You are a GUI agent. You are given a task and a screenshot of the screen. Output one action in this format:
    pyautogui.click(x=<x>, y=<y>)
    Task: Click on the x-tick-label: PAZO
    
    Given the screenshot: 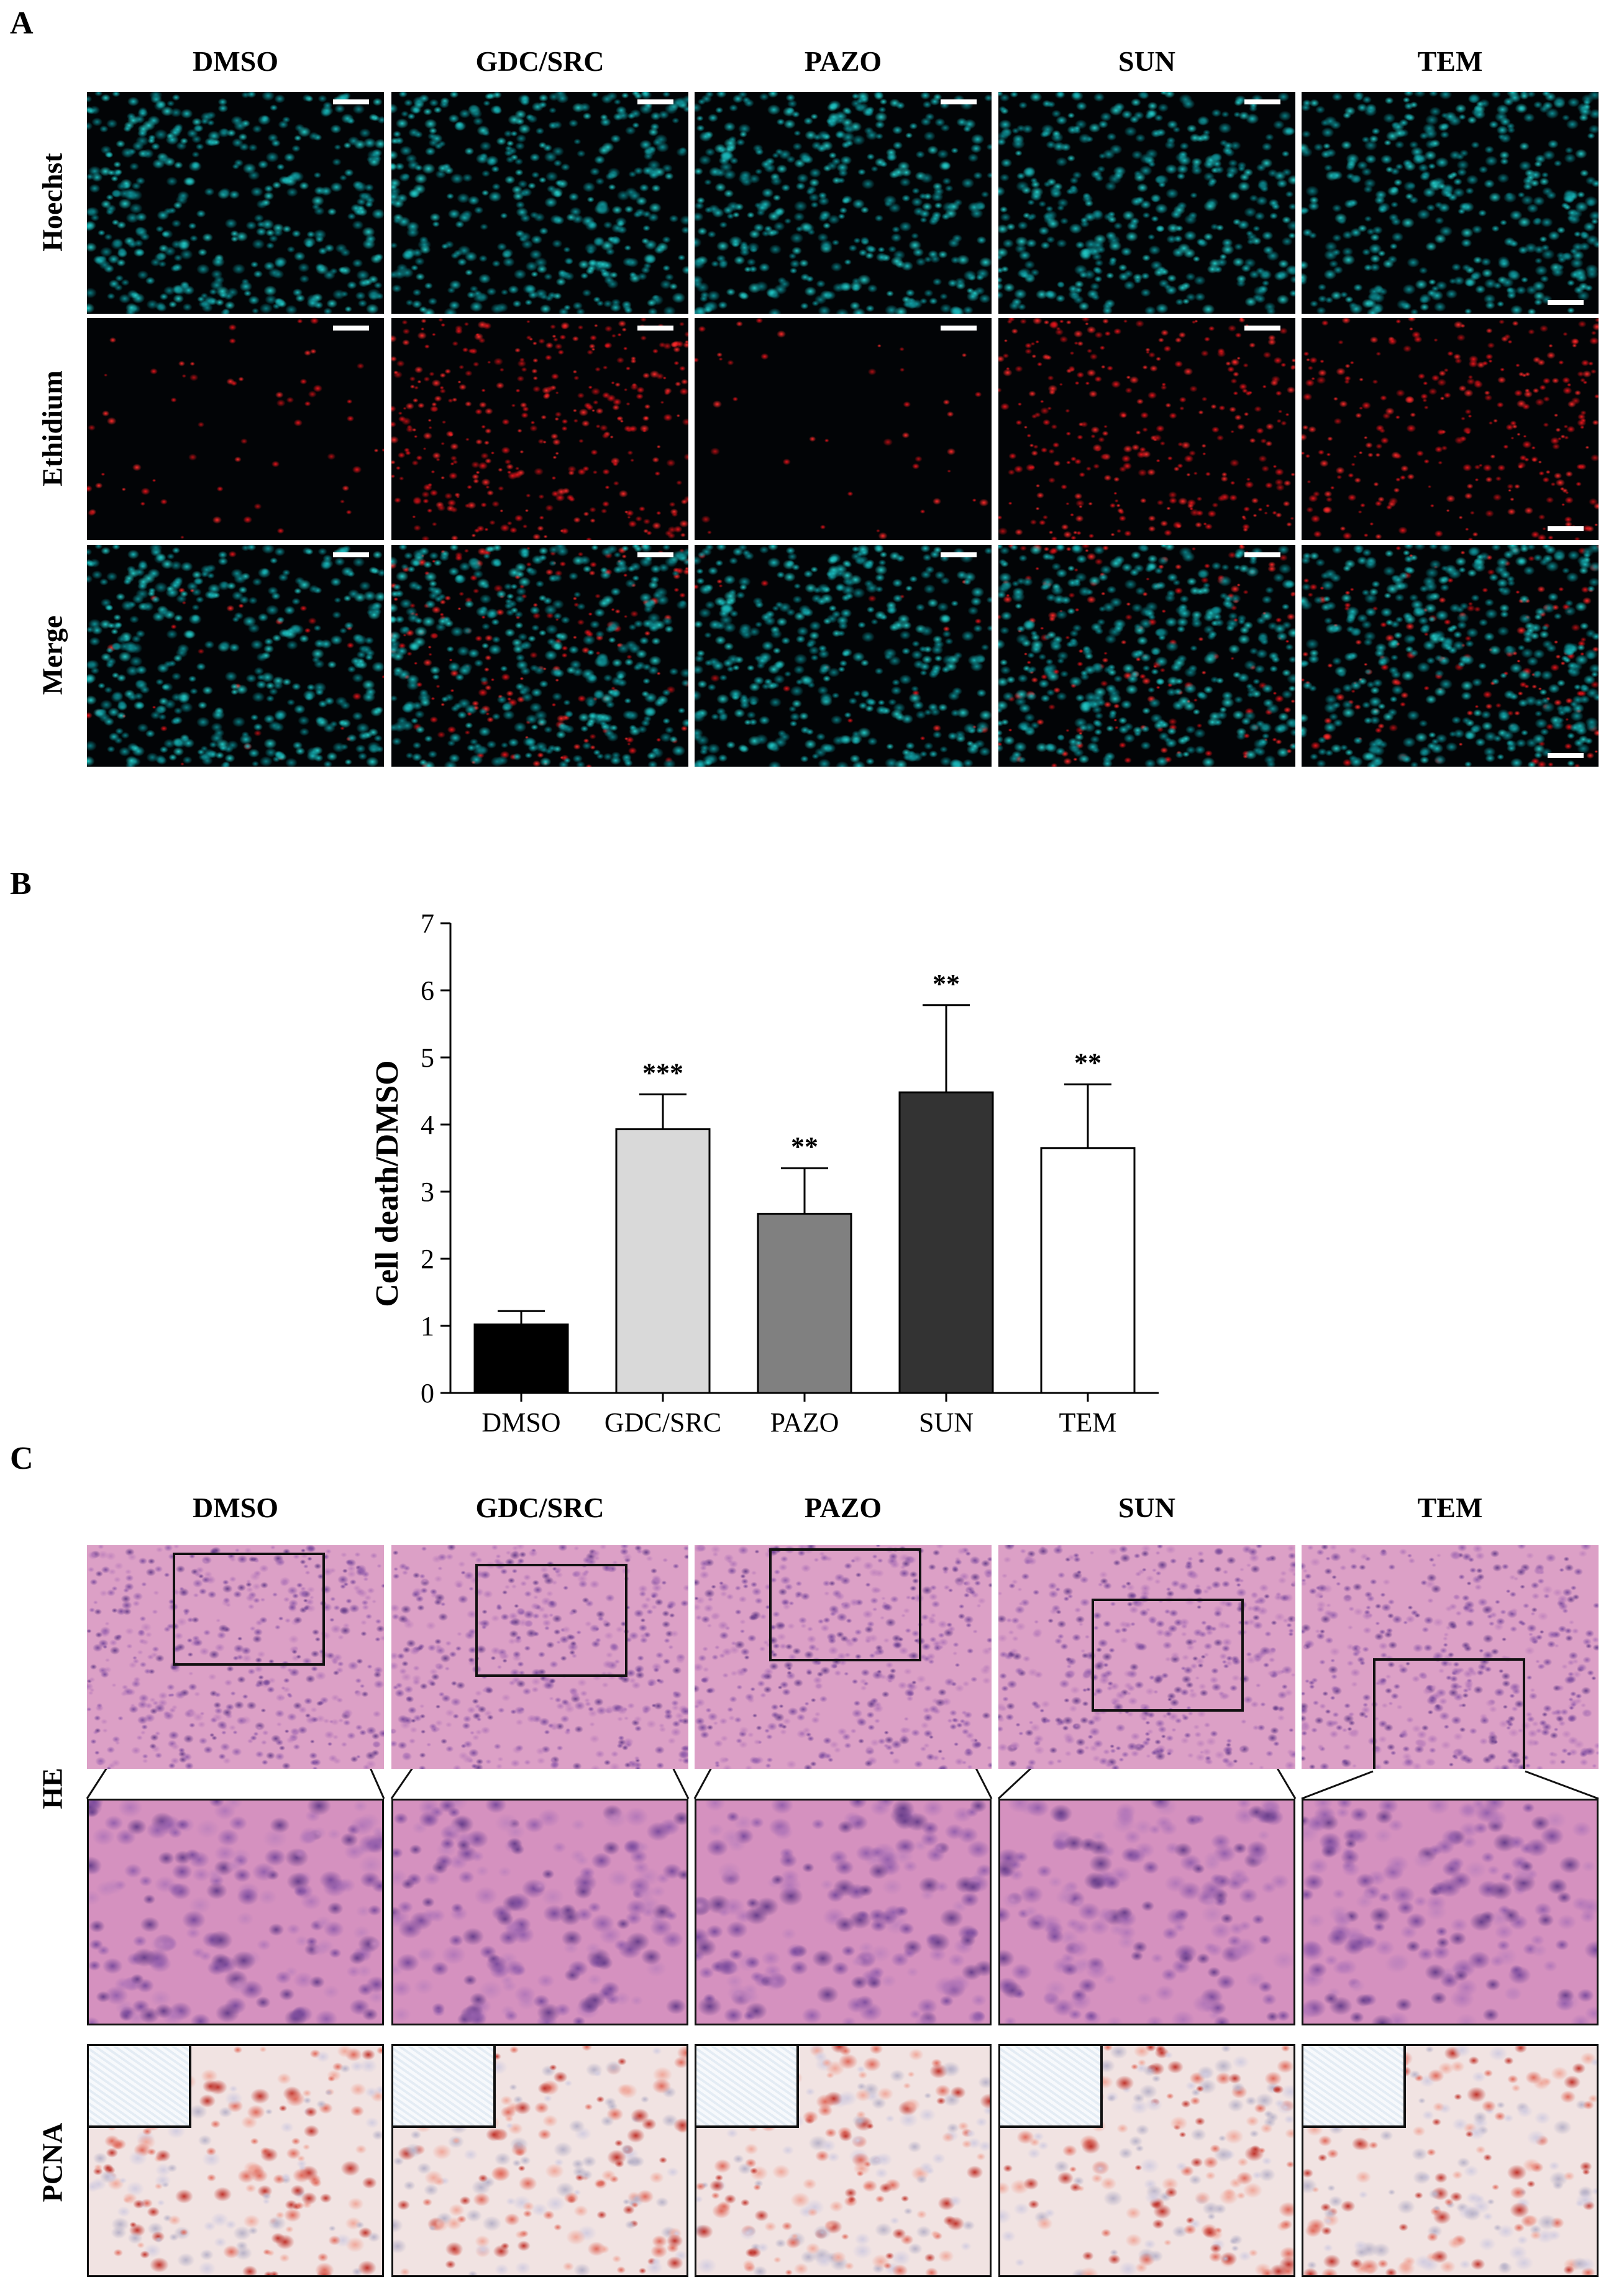 What is the action you would take?
    pyautogui.click(x=804, y=1422)
    